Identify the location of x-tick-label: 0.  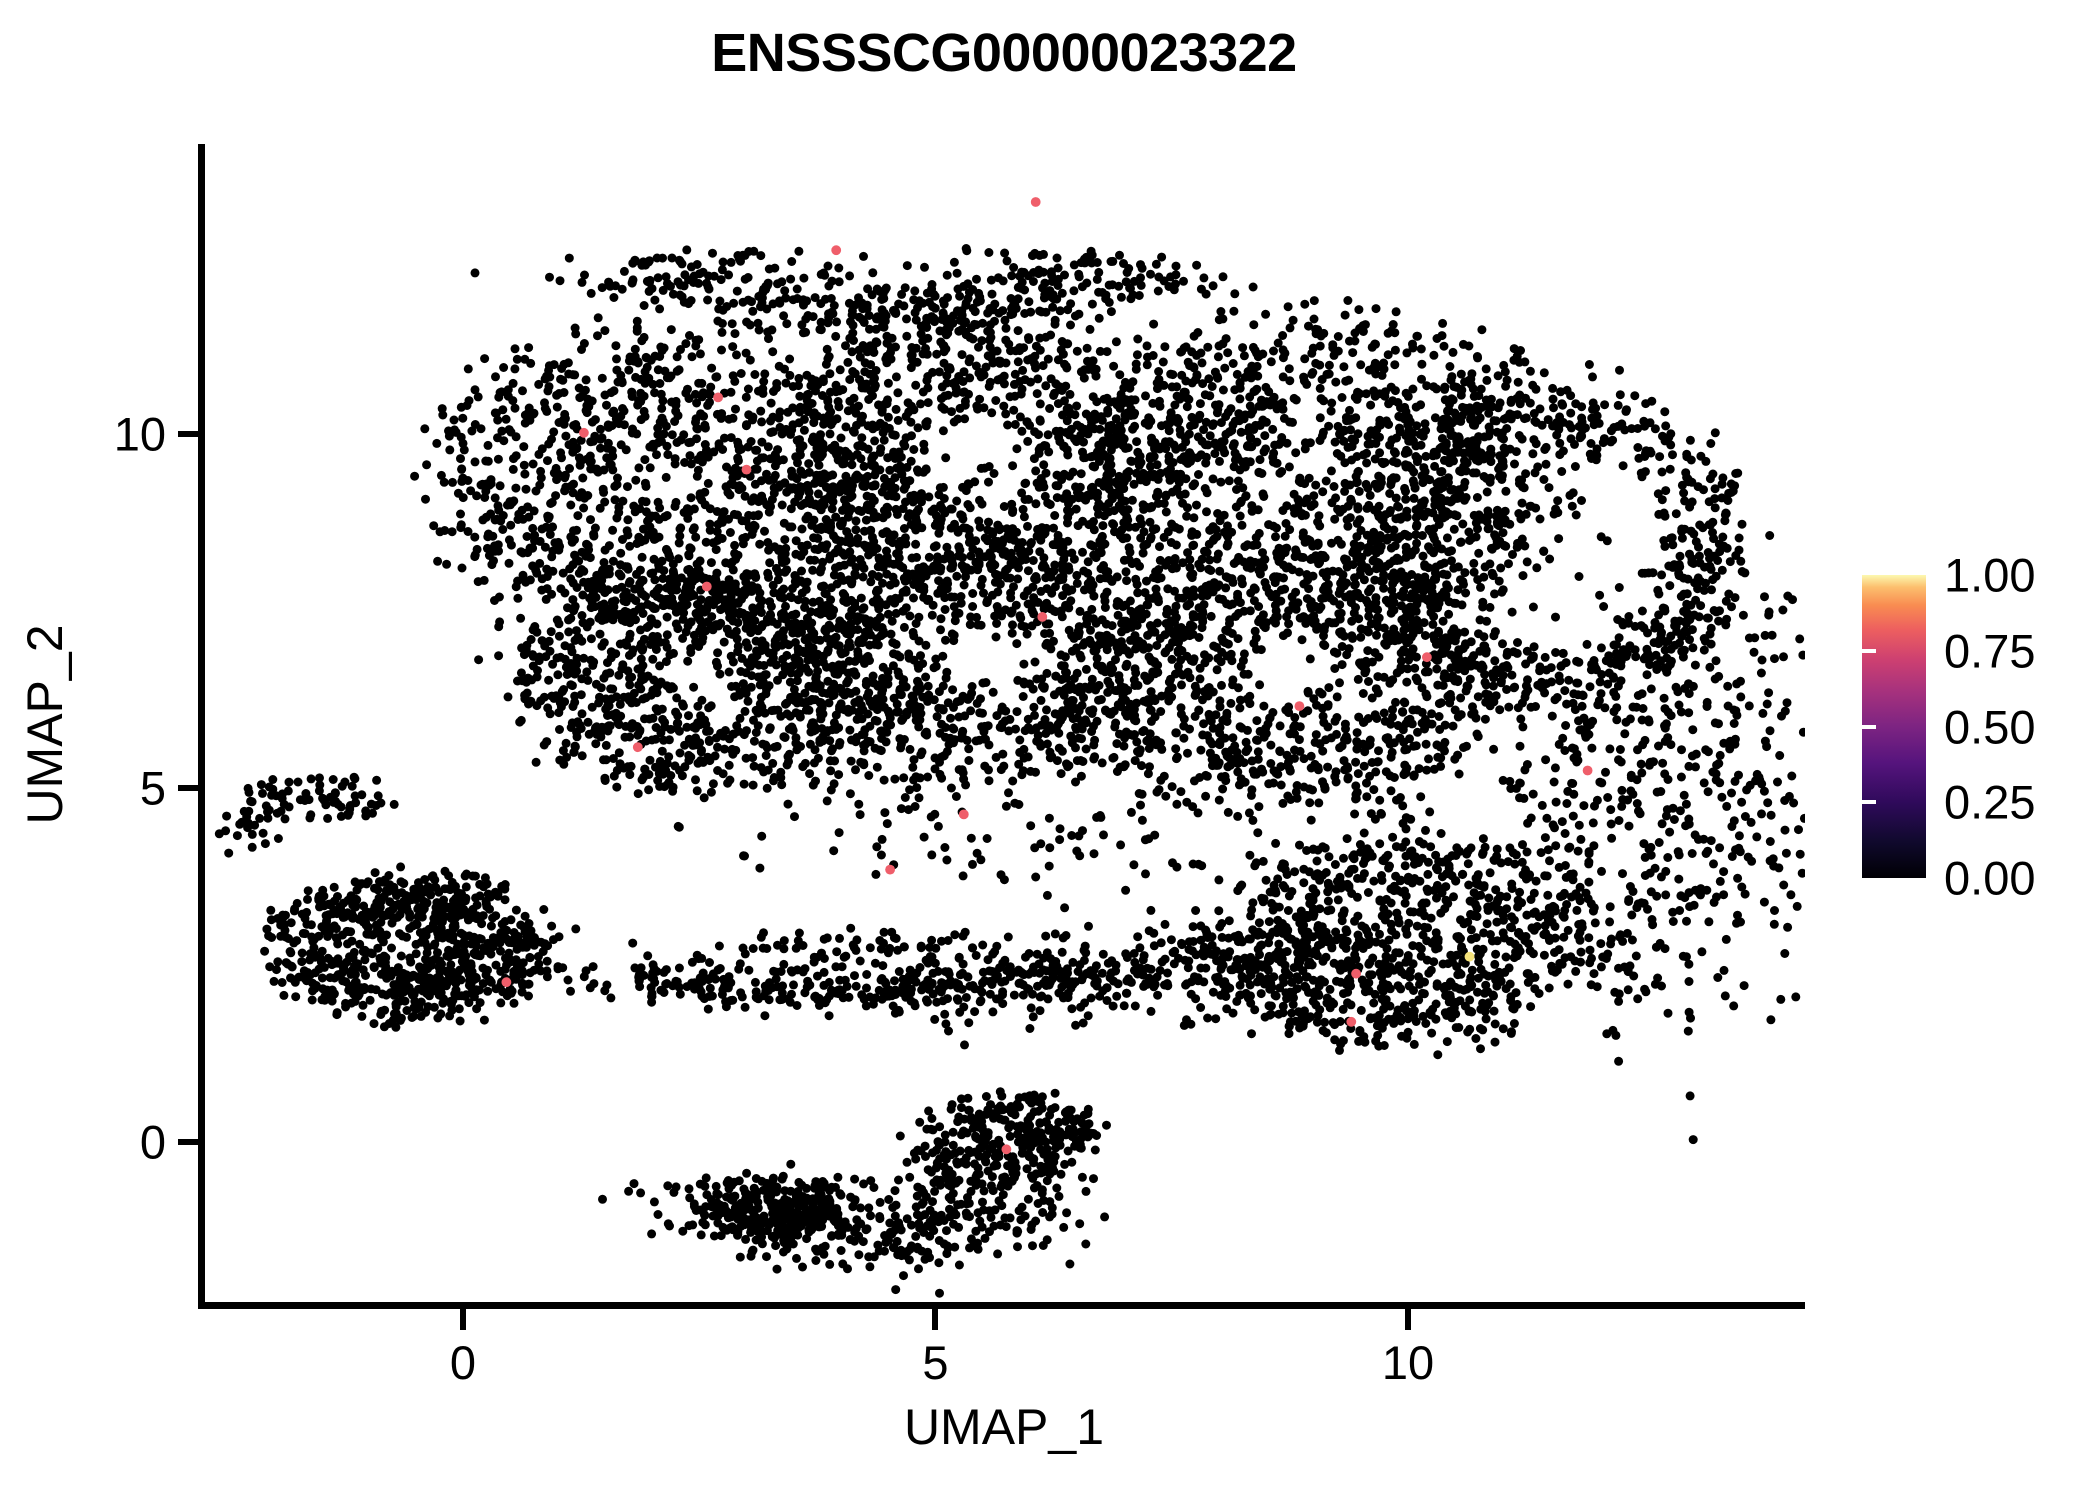
(462, 1362).